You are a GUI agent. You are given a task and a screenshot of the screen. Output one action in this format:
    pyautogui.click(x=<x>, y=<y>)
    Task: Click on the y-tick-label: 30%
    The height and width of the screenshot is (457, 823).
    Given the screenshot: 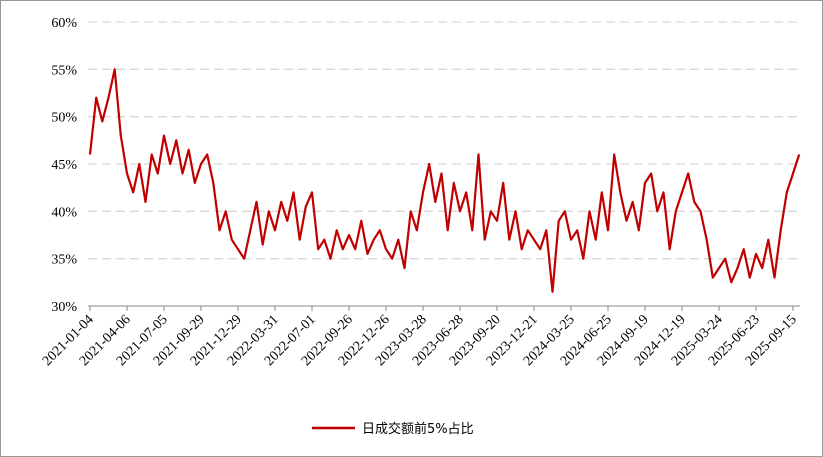 What is the action you would take?
    pyautogui.click(x=64, y=307)
    